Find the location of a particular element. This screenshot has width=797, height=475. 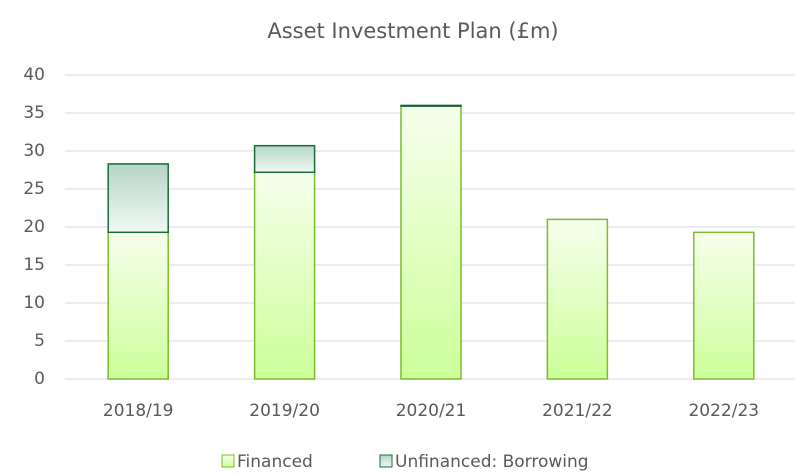

x-tick-label: 2019/20 is located at coordinates (284, 411).